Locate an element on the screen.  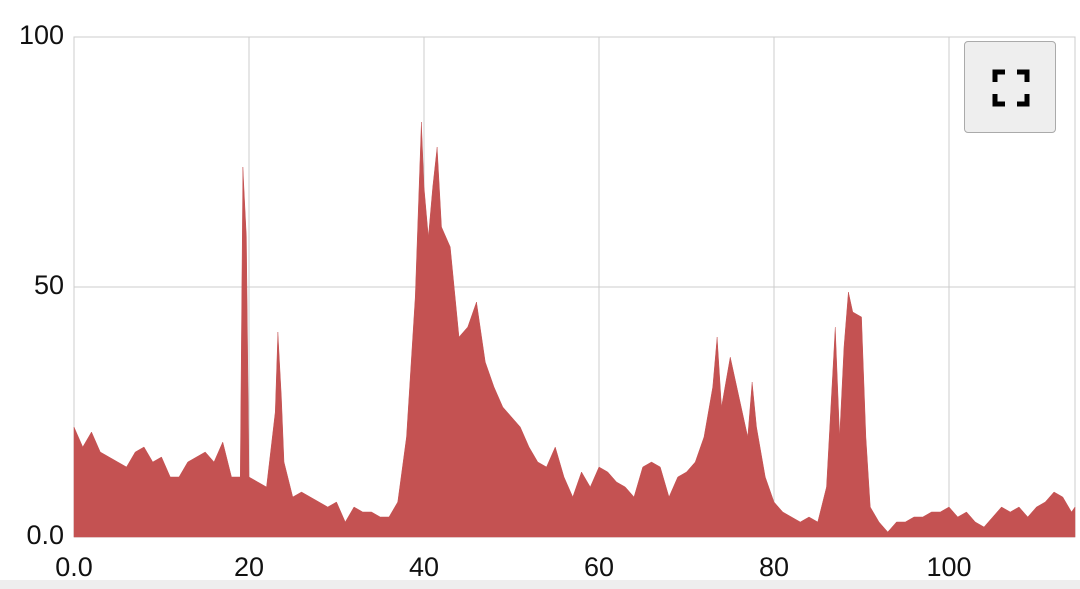
x-tick-label: 0.0 is located at coordinates (74, 567).